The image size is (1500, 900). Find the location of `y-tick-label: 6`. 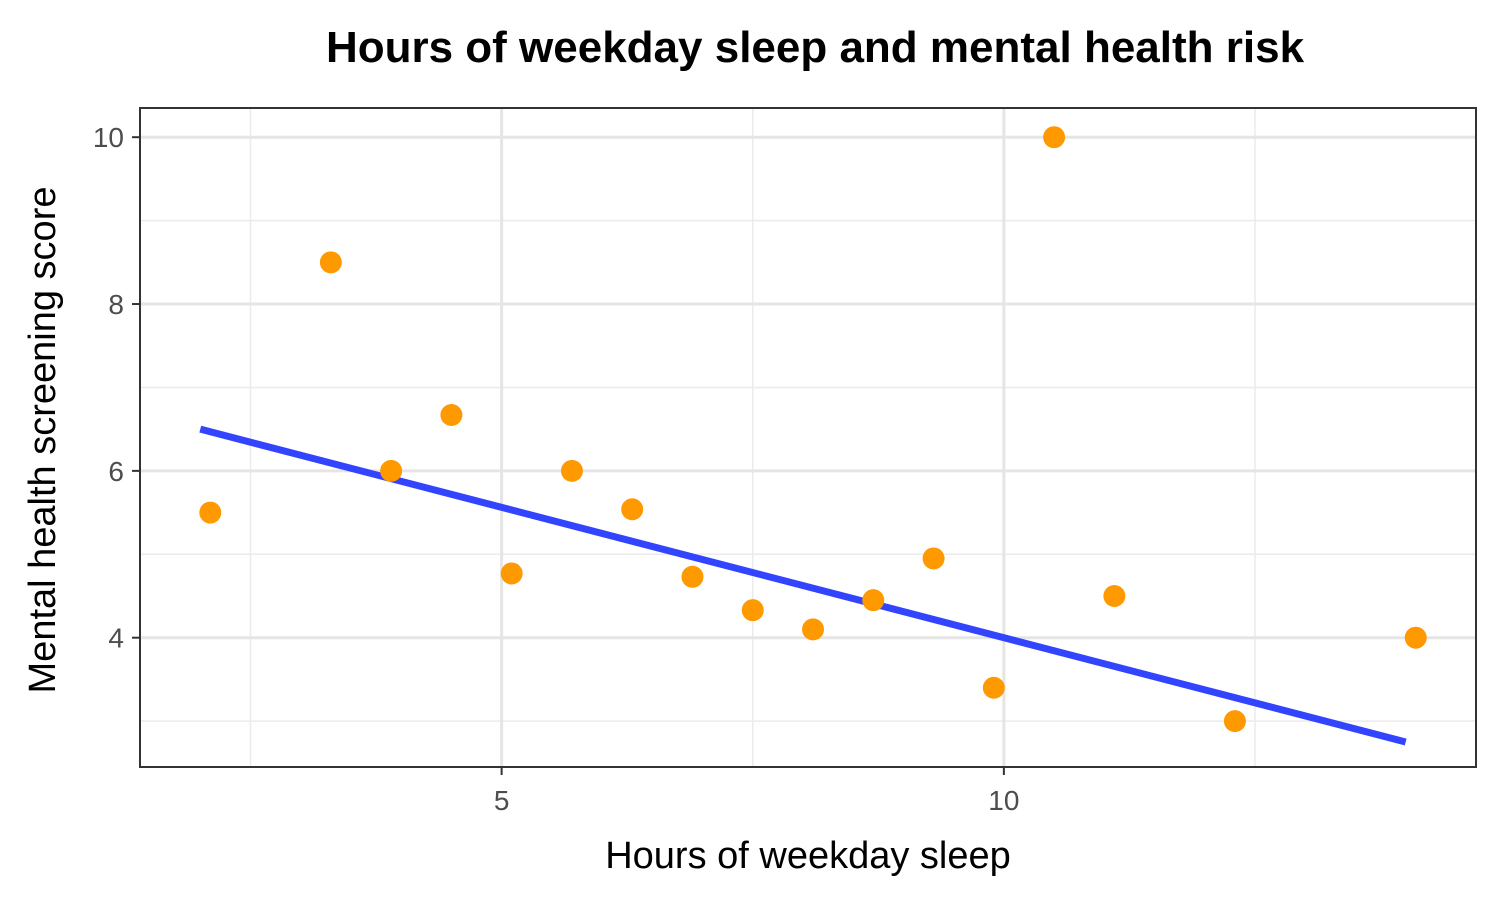

y-tick-label: 6 is located at coordinates (116, 471).